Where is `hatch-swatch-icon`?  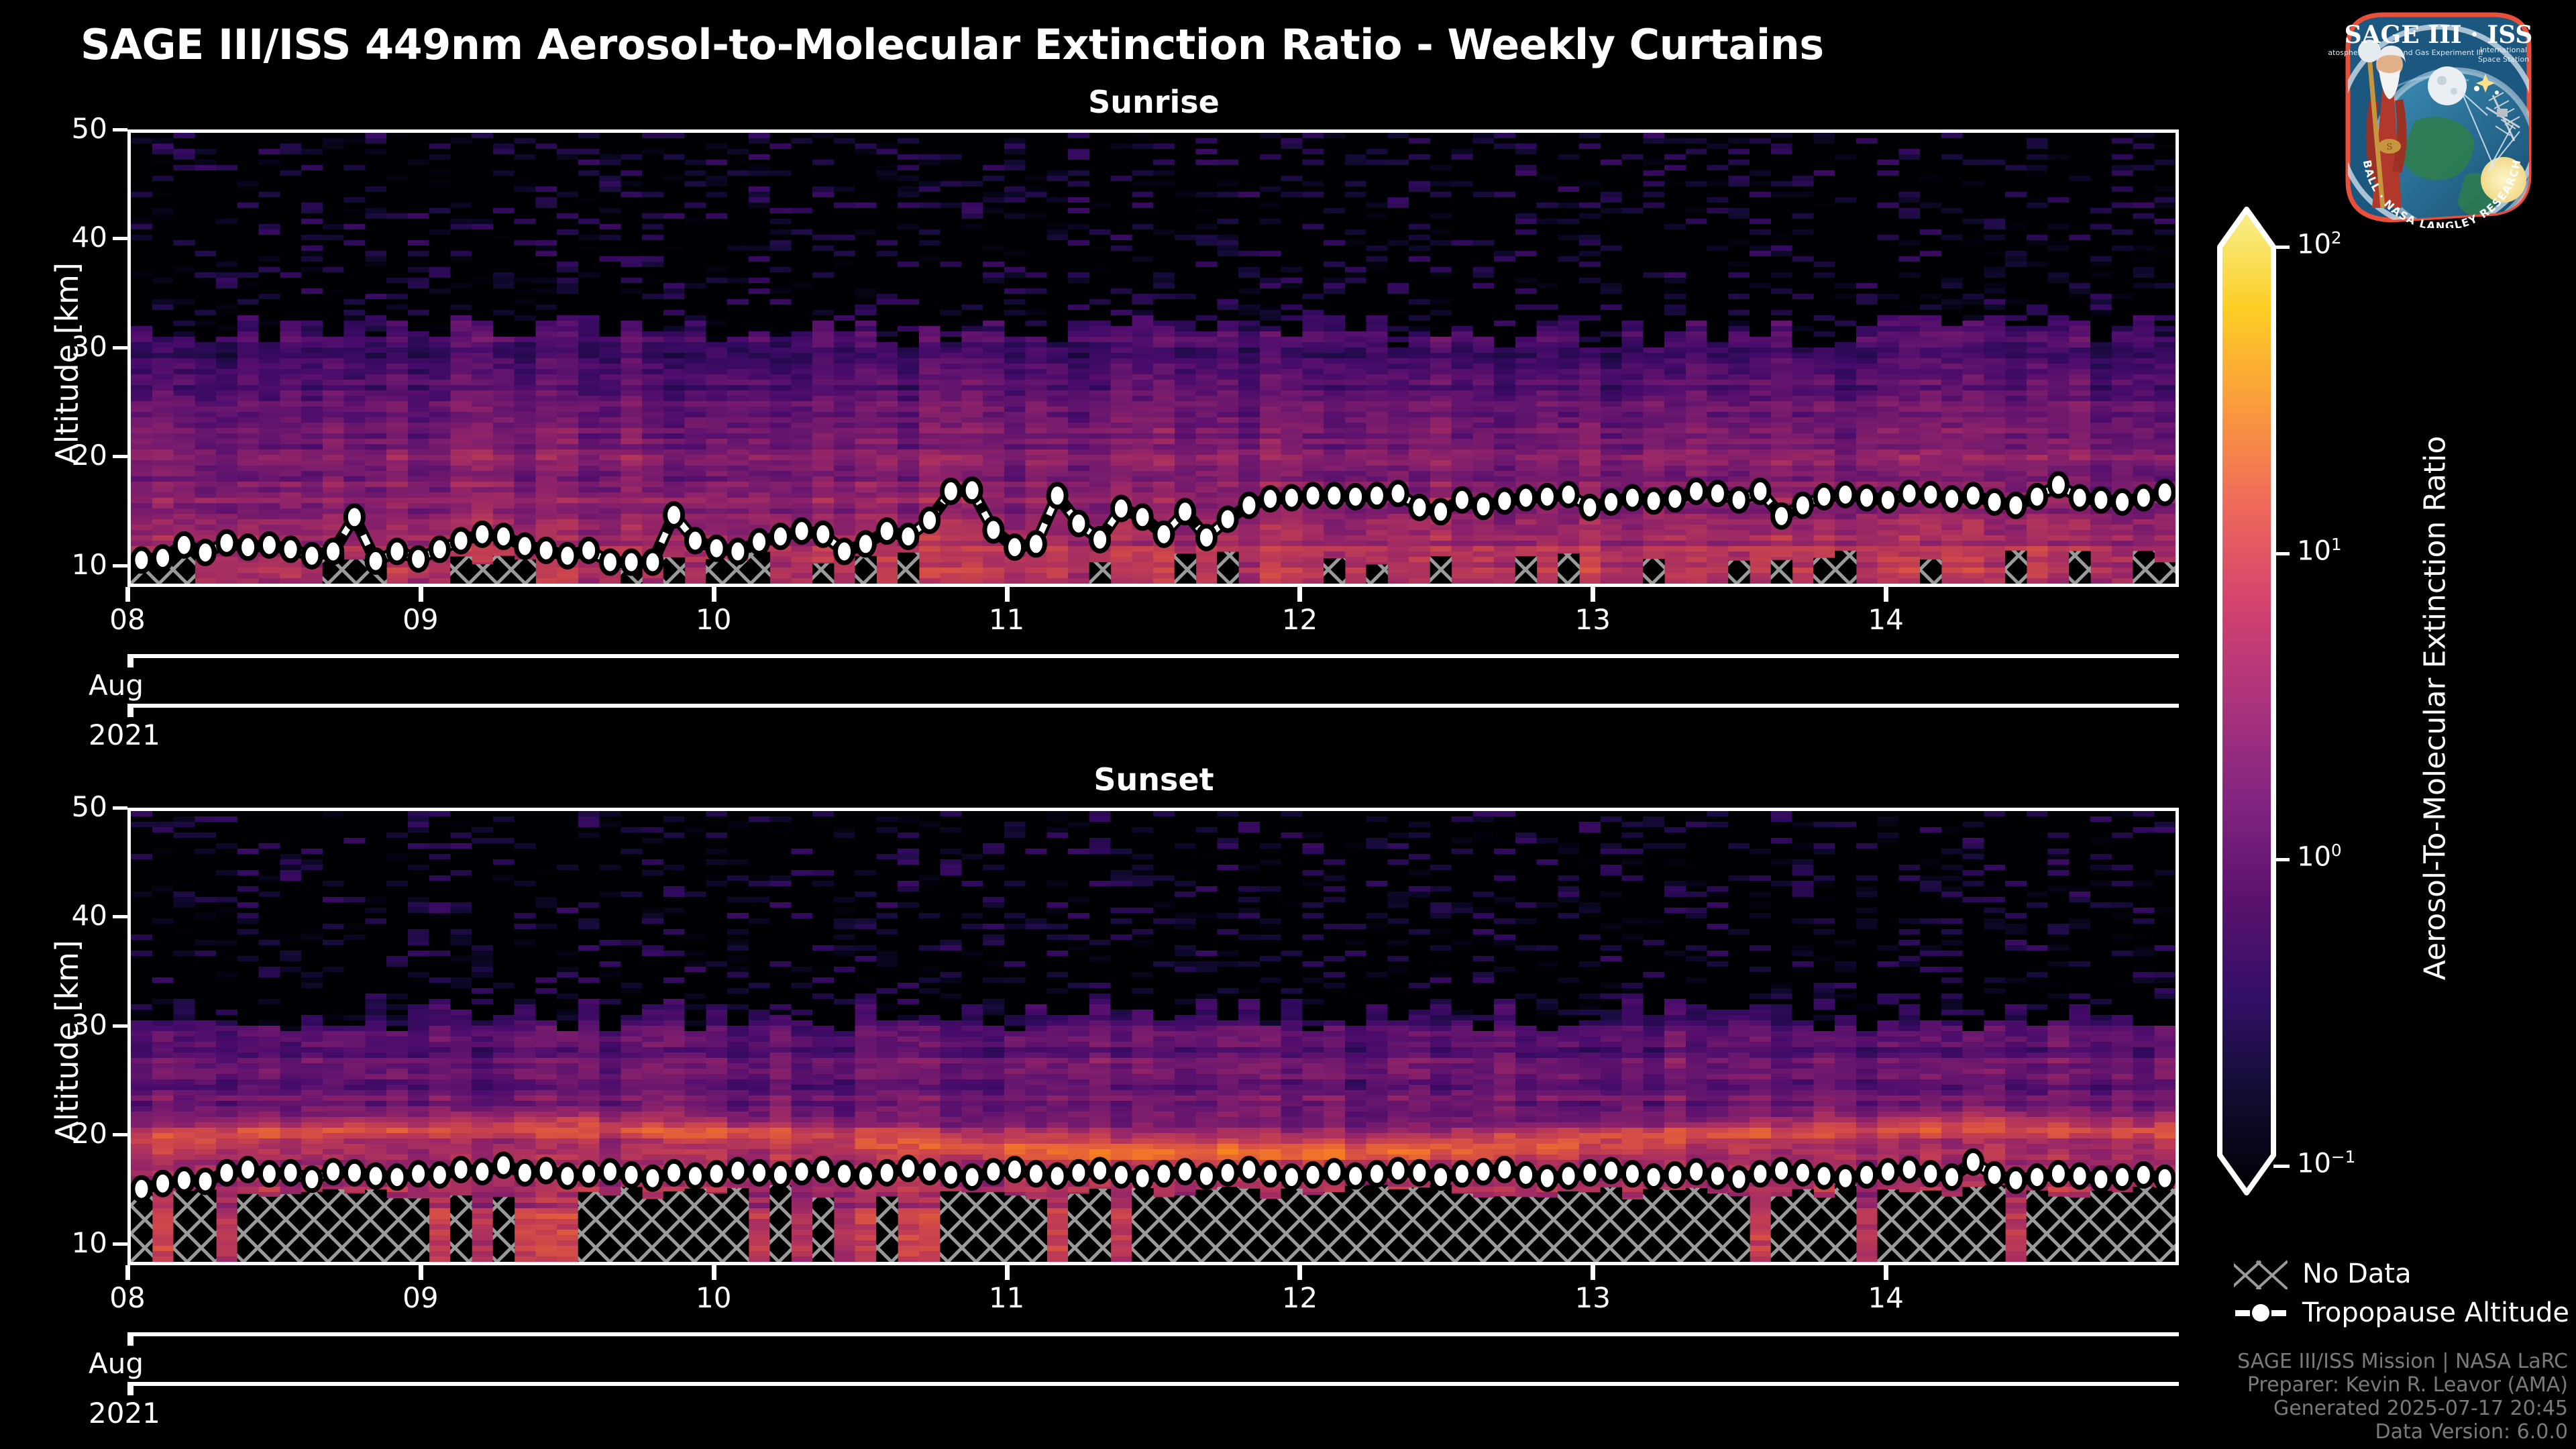 hatch-swatch-icon is located at coordinates (2261, 1273).